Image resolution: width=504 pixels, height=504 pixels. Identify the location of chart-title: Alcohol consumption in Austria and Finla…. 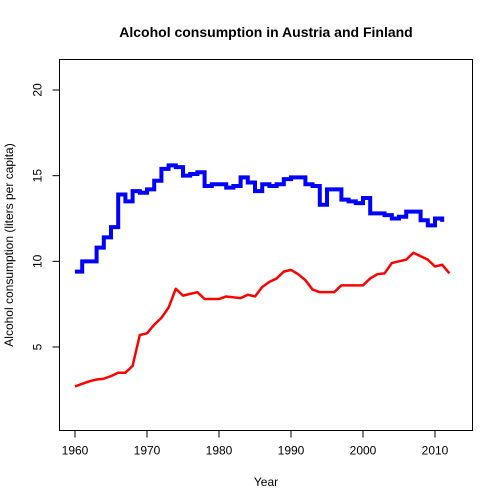
(265, 32).